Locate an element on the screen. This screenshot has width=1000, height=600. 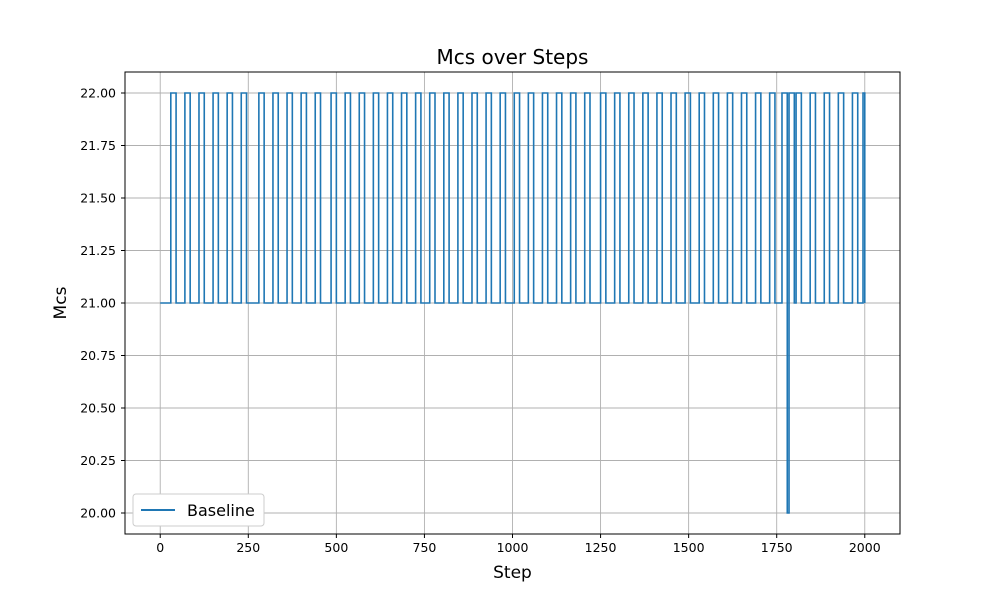
y-tick-label: 21.50 is located at coordinates (98, 198).